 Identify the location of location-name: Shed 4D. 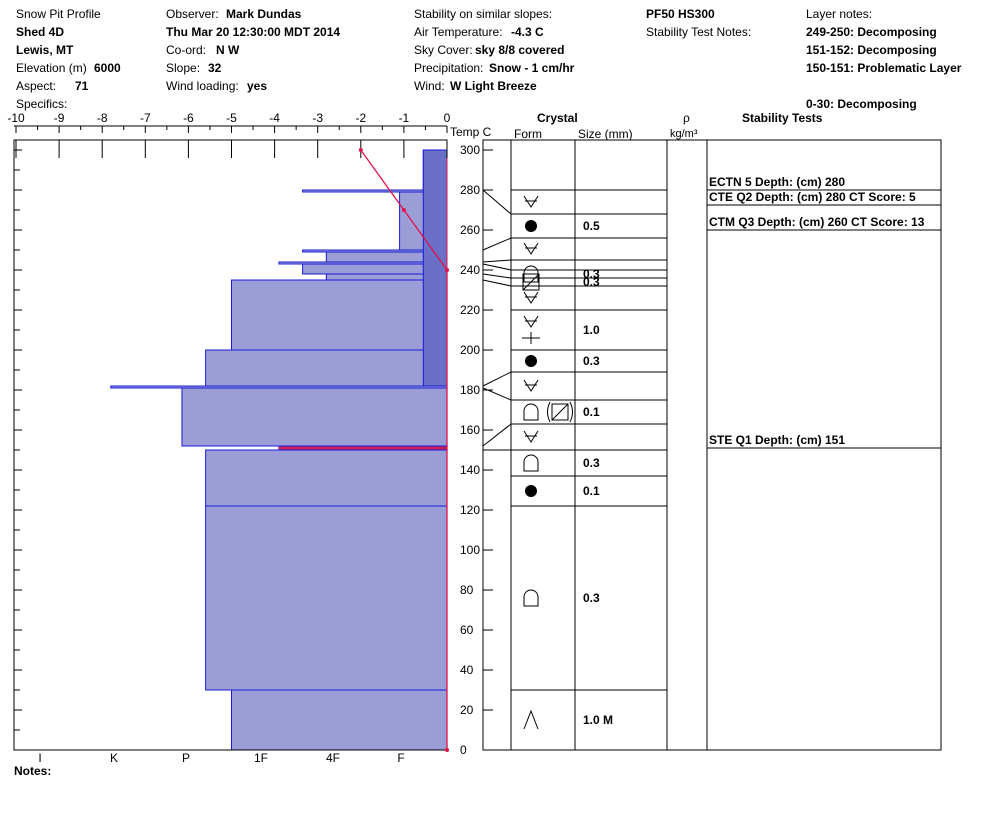
(40, 32).